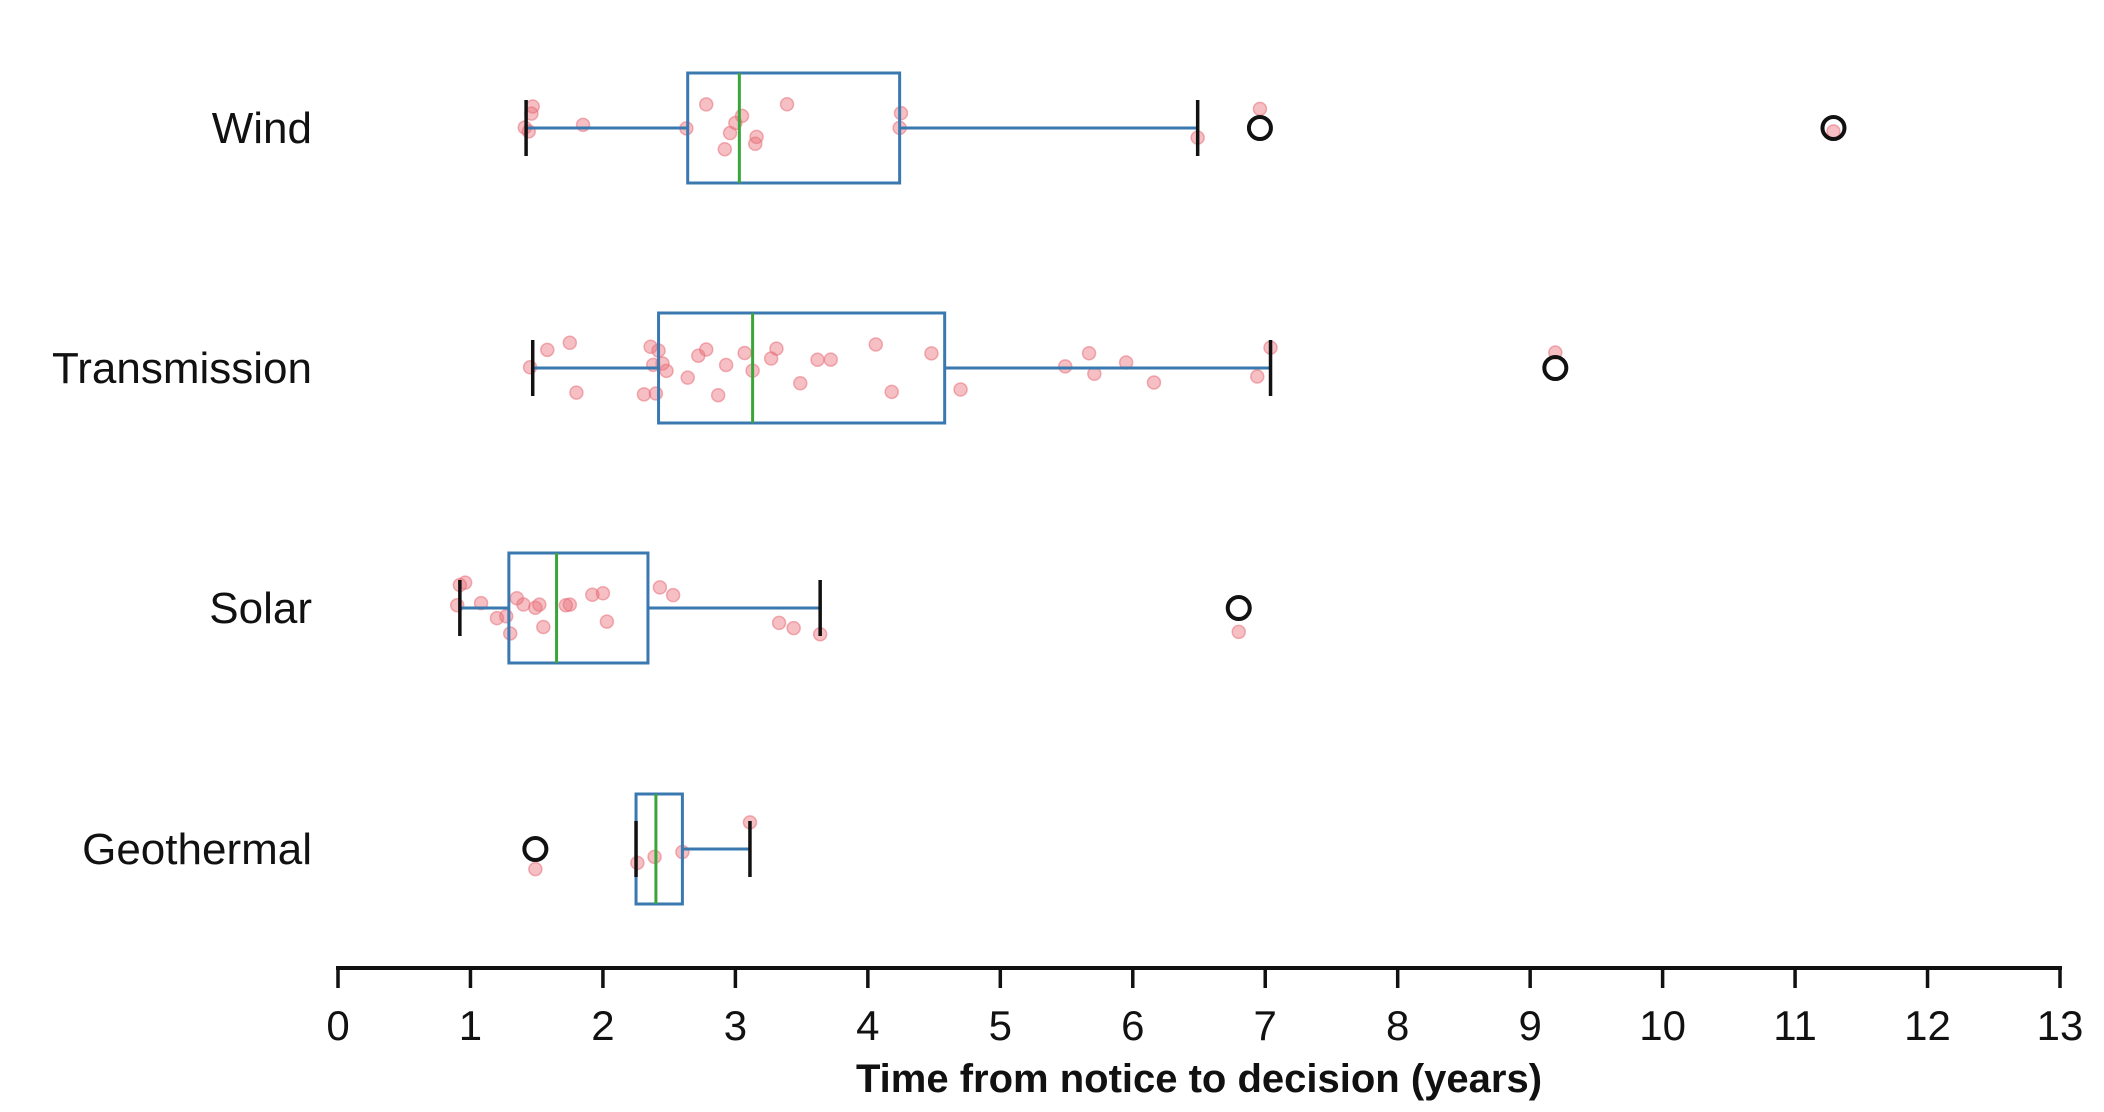  I want to click on box-solar, so click(578, 608).